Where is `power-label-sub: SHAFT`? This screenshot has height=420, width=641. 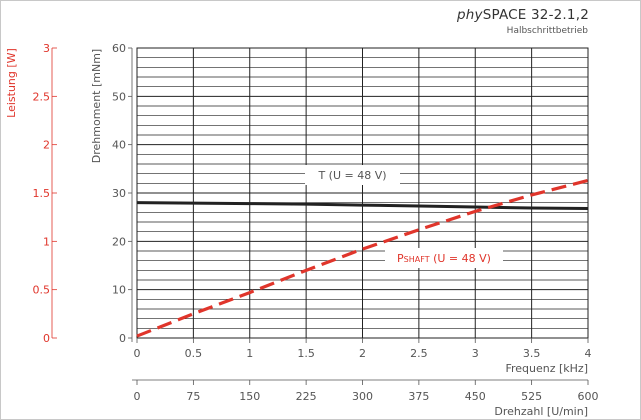
power-label-sub: SHAFT is located at coordinates (417, 259).